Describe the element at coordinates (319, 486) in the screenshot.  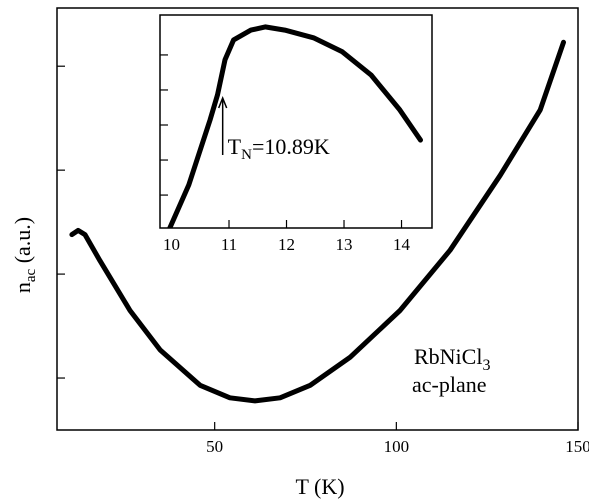
I see `x-axis-label: T (K)` at that location.